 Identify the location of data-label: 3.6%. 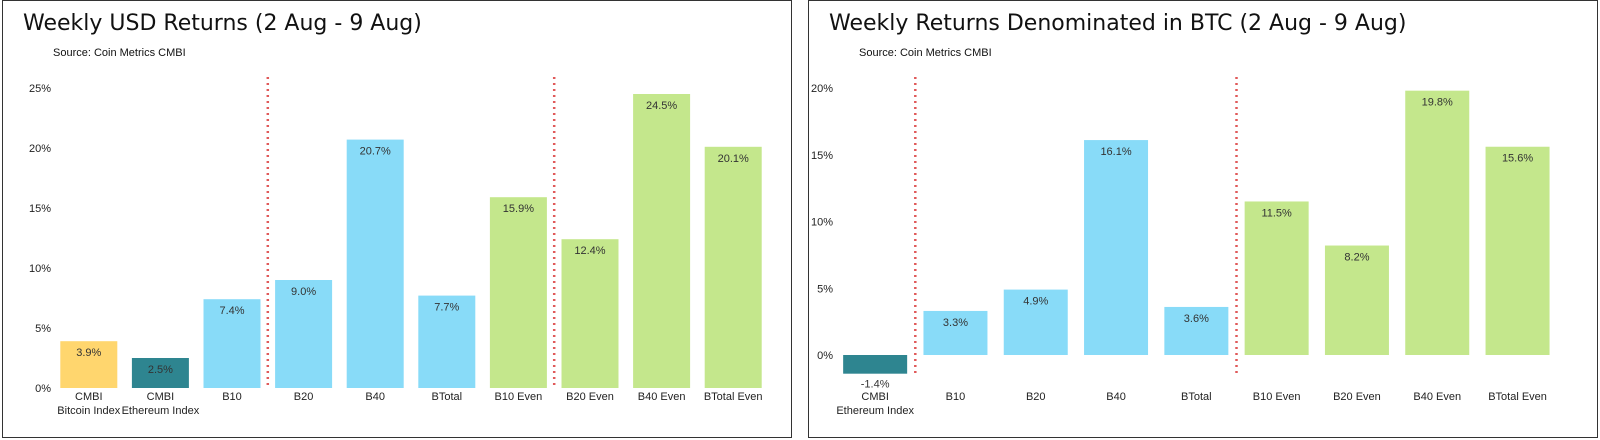
(1196, 319).